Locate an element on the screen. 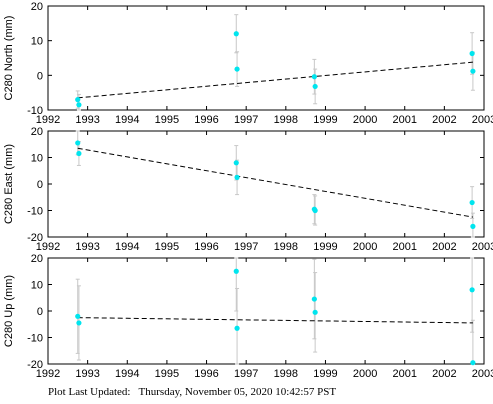  y-axis-label: C280 North (mm) is located at coordinates (9, 58).